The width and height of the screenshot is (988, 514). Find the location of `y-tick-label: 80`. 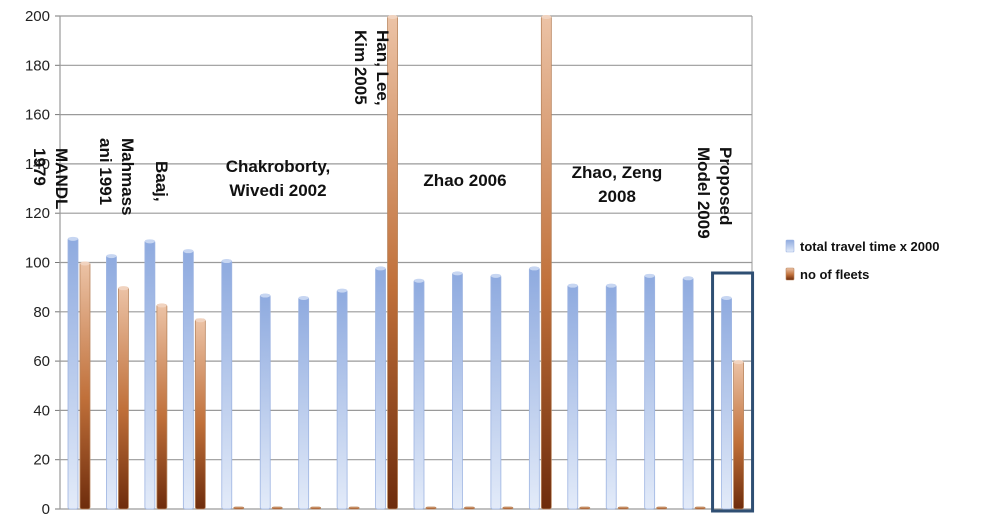

y-tick-label: 80 is located at coordinates (41, 312).